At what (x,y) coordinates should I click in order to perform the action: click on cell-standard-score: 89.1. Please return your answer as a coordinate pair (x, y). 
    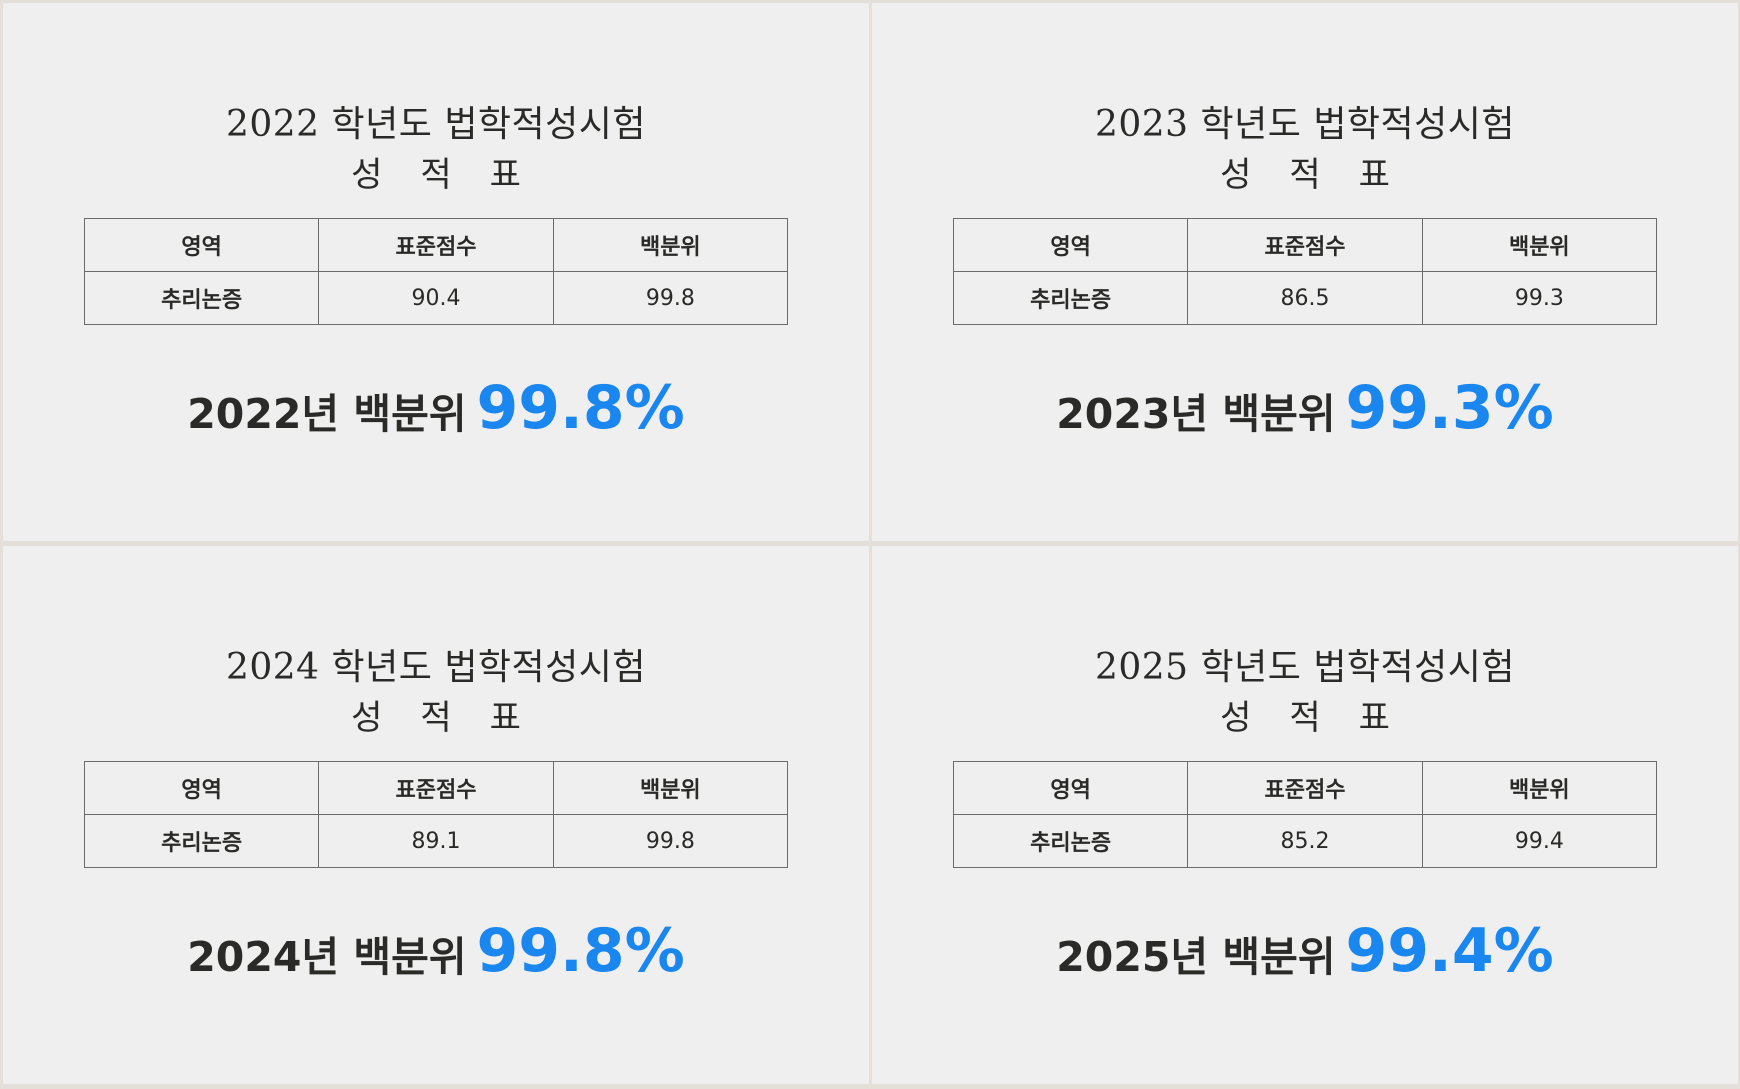
    Looking at the image, I should click on (436, 841).